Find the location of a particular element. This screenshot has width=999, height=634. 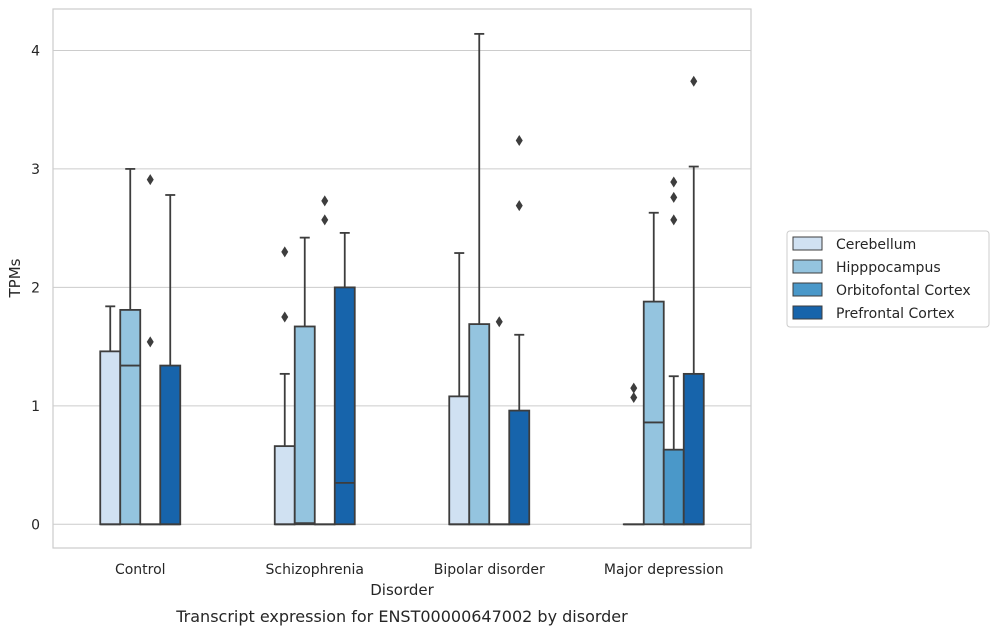

x-tick-label: Bipolar disorder is located at coordinates (489, 570).